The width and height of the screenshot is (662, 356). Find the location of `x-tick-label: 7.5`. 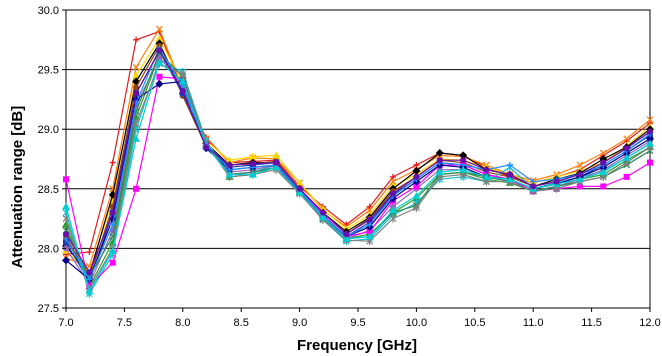

x-tick-label: 7.5 is located at coordinates (124, 323).